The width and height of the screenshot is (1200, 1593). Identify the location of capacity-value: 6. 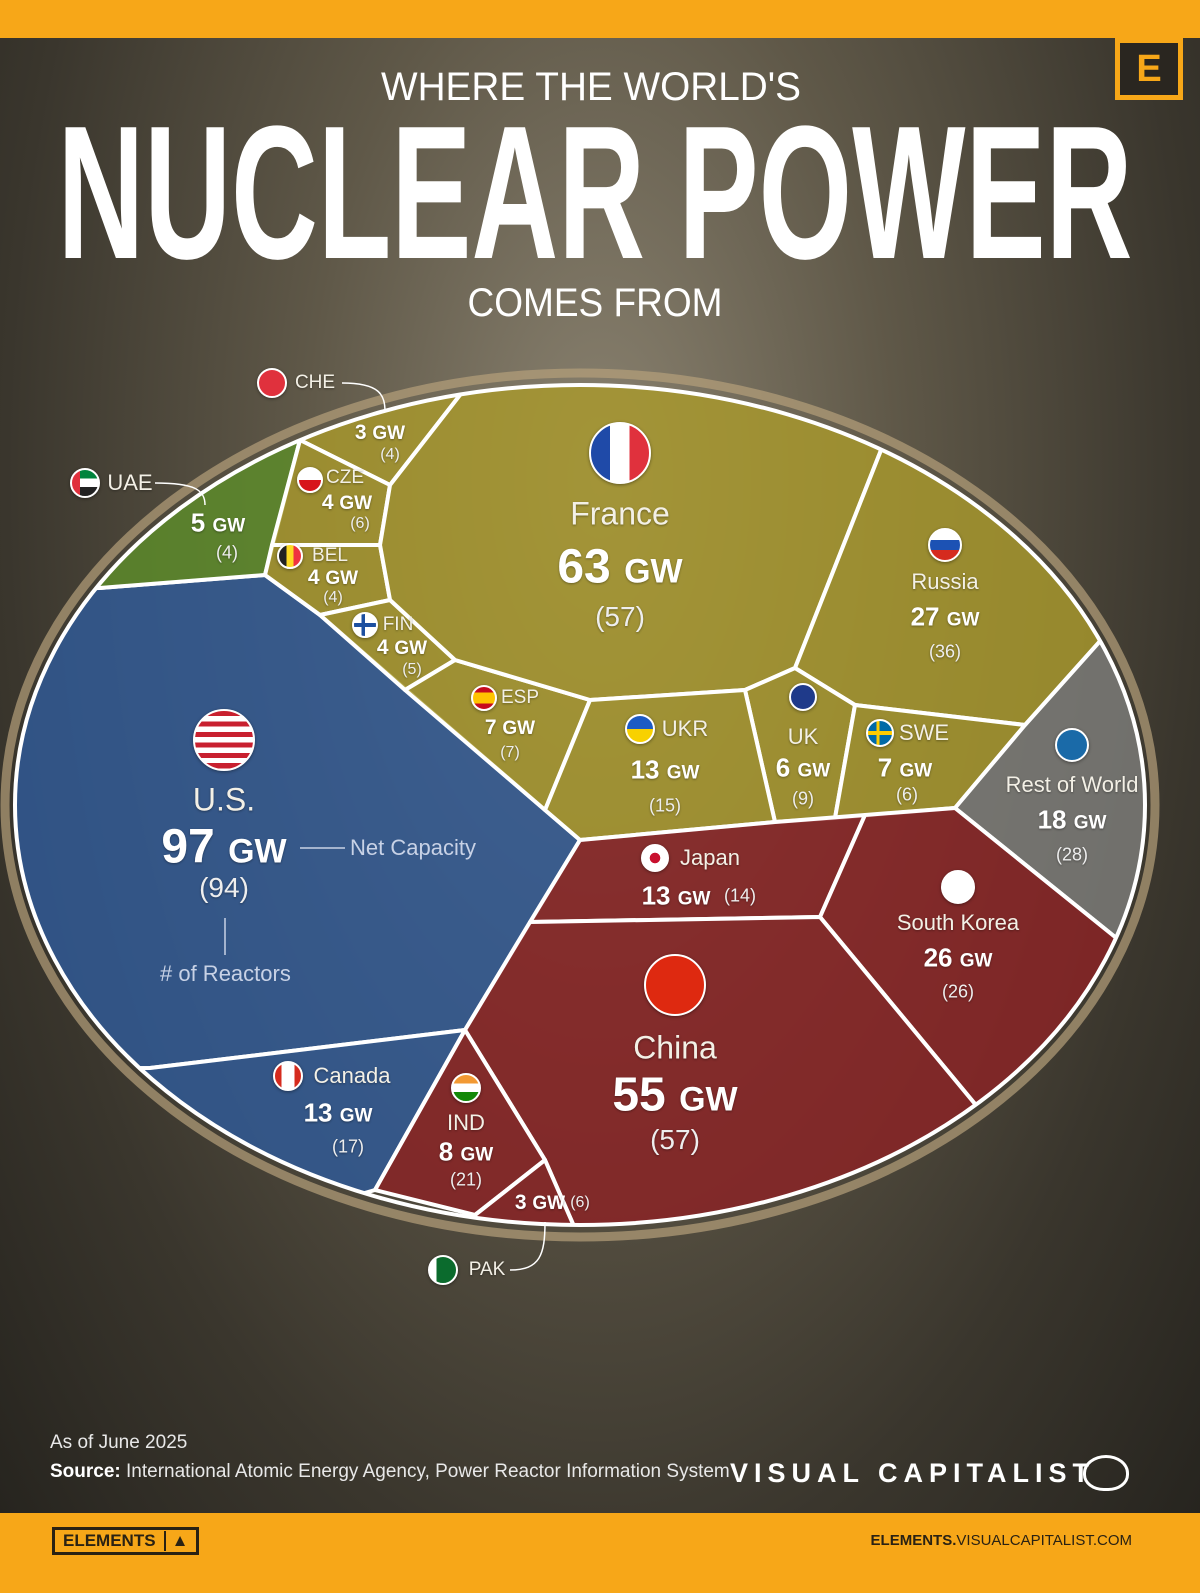
(783, 767).